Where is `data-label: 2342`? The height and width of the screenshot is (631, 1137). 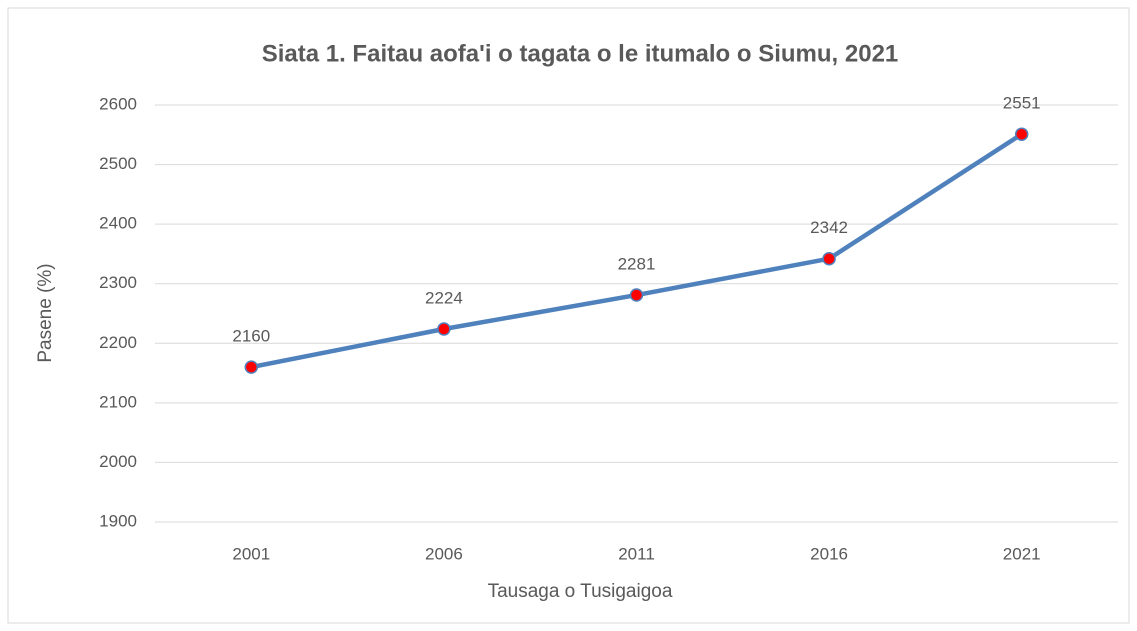 data-label: 2342 is located at coordinates (829, 227).